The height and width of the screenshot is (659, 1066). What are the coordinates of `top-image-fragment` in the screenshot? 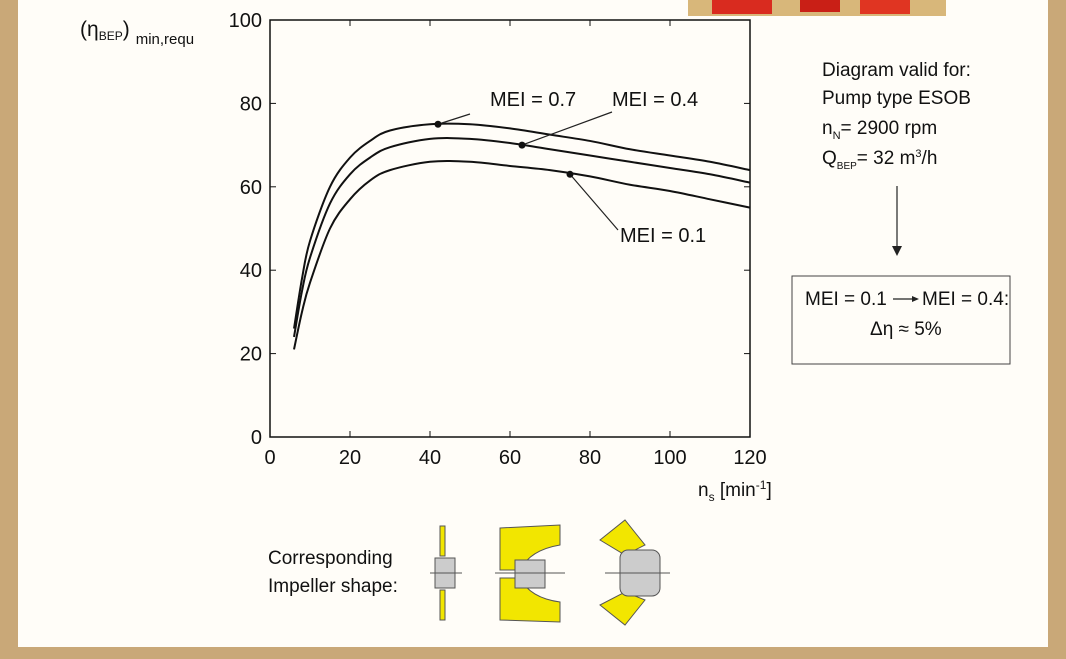 It's located at (817, 8).